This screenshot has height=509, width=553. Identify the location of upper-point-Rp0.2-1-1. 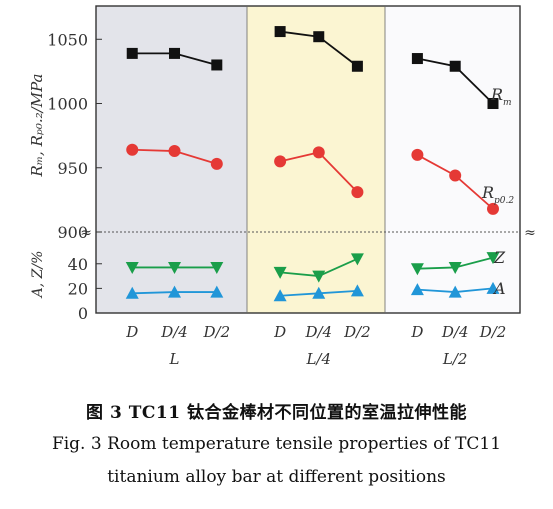
(318, 152).